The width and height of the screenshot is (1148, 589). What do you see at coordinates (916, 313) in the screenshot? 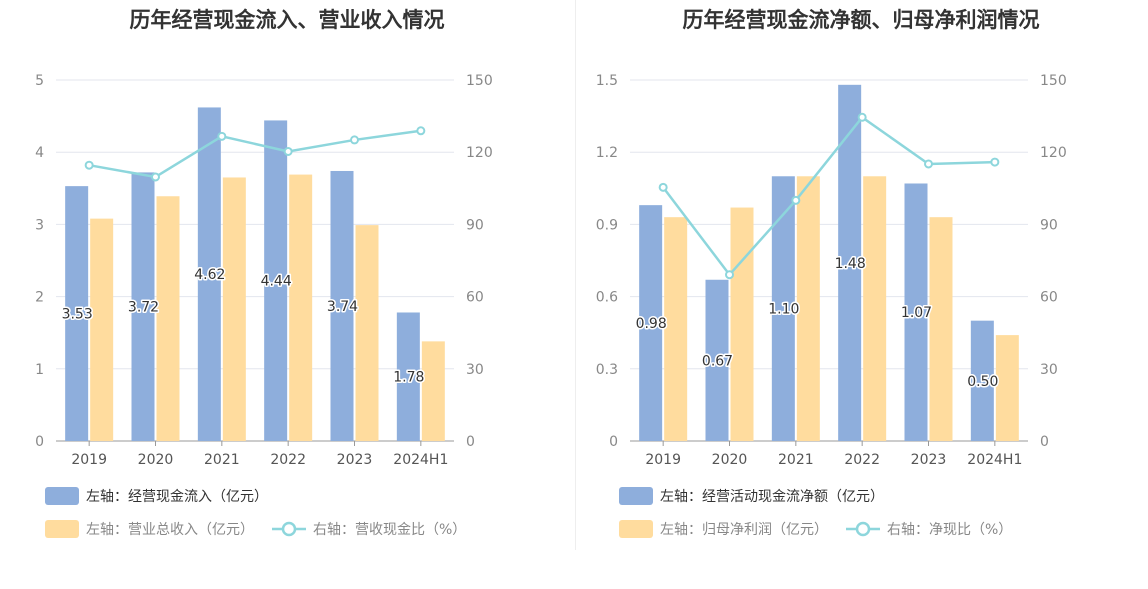
I see `bar-data-label: 1.07` at bounding box center [916, 313].